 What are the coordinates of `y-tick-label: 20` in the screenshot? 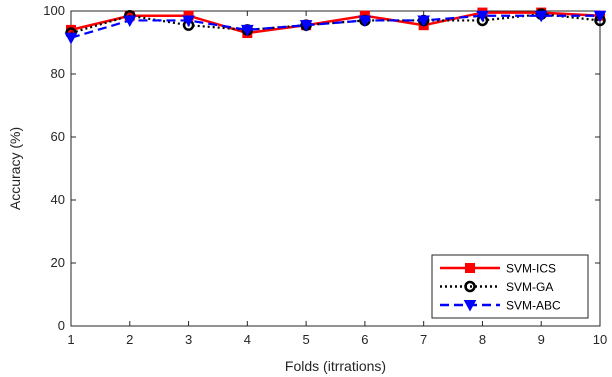 It's located at (58, 262).